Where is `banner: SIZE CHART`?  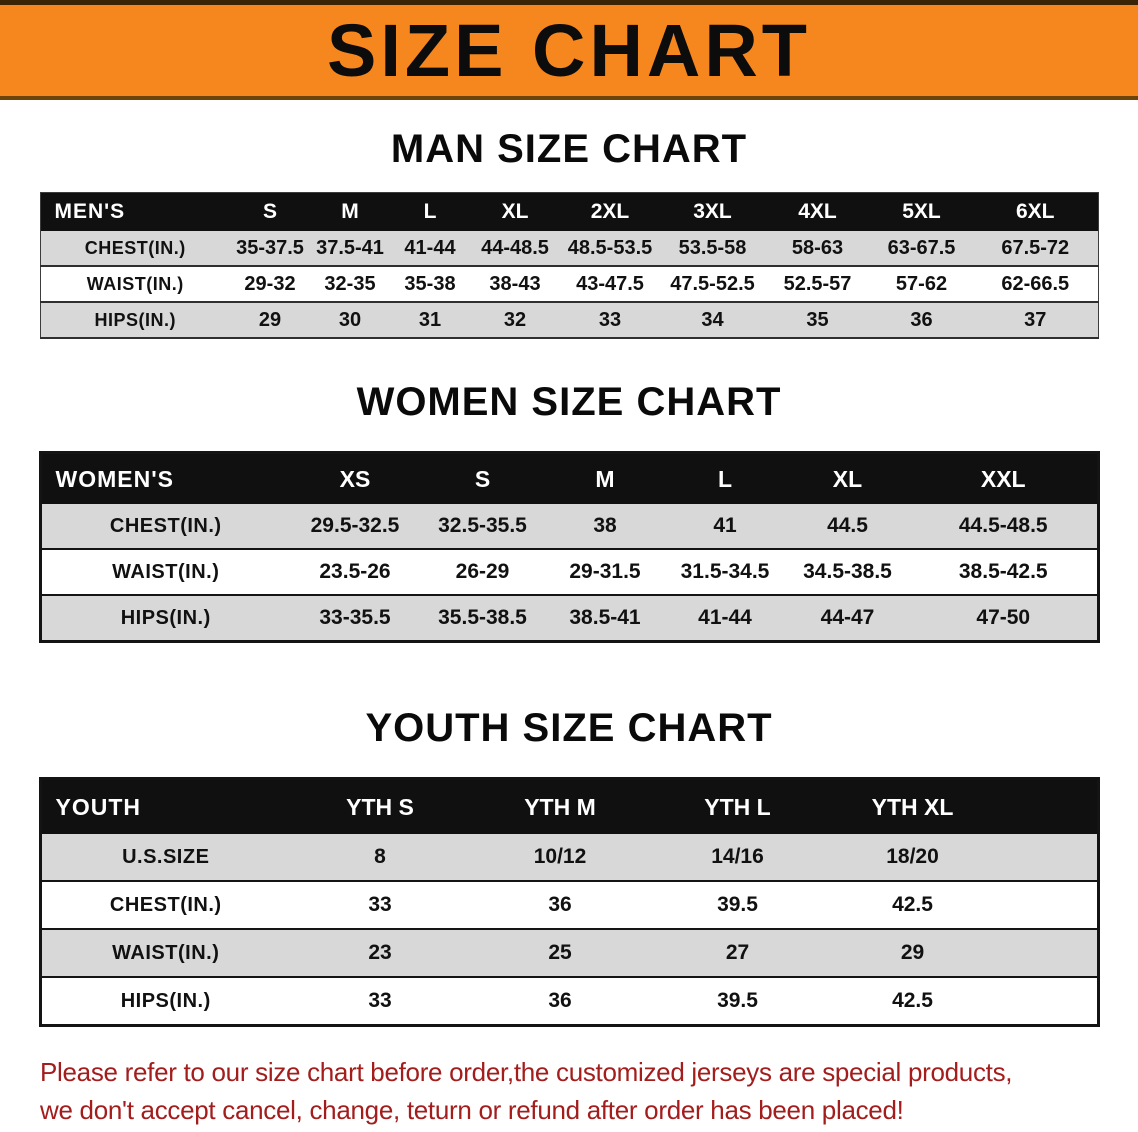 banner: SIZE CHART is located at coordinates (569, 50).